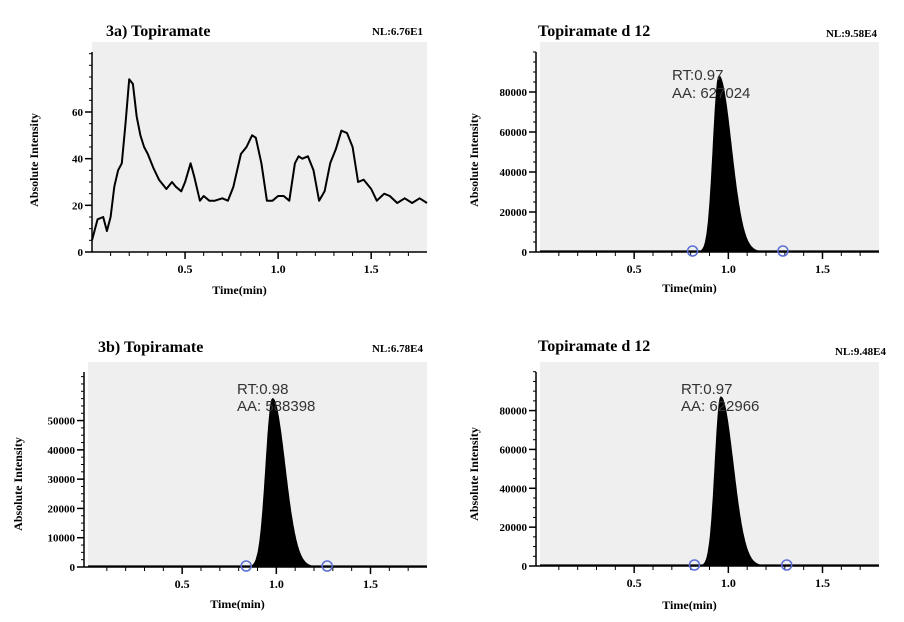 The image size is (904, 622). I want to click on aa-label: AA: 622966, so click(720, 406).